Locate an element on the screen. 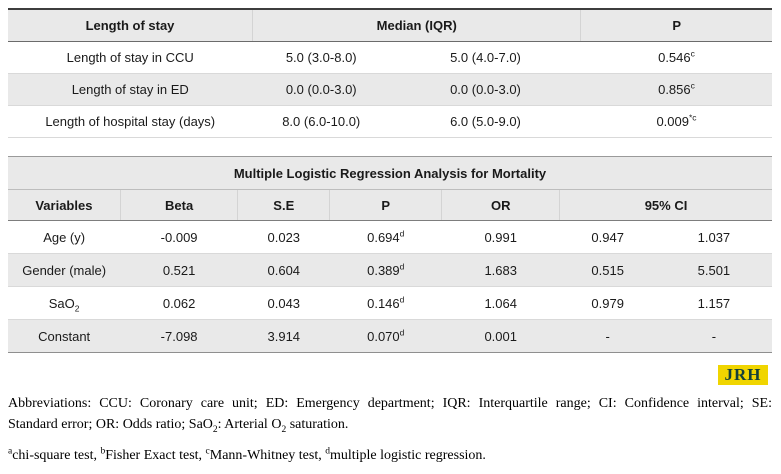  o2-subscript: 2 is located at coordinates (284, 429).